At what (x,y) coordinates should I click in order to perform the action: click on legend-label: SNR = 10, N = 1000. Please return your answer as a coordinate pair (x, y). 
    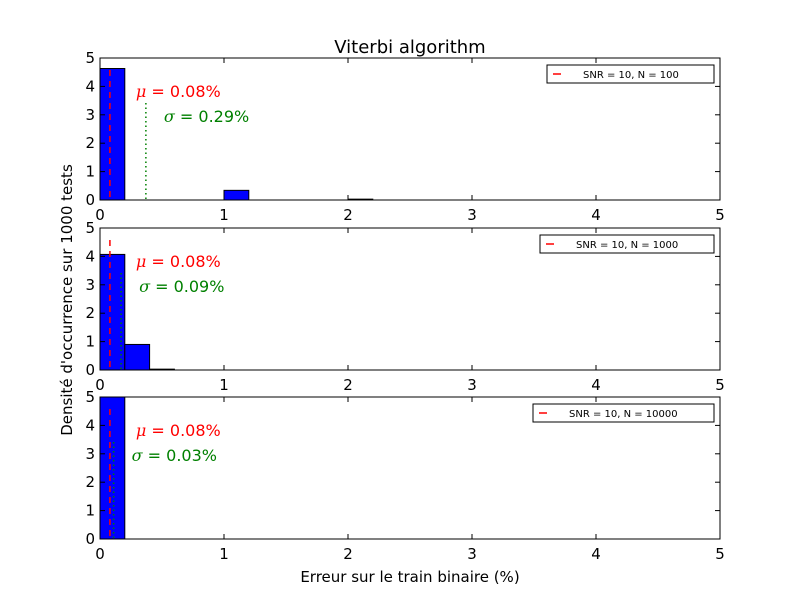
    Looking at the image, I should click on (627, 245).